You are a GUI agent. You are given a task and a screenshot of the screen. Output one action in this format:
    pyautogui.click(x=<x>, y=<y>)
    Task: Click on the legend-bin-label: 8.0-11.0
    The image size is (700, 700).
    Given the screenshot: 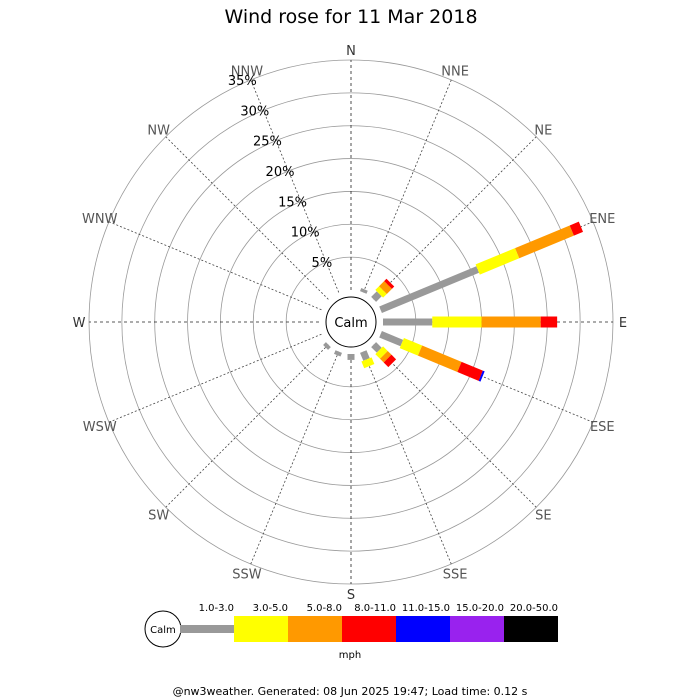 What is the action you would take?
    pyautogui.click(x=375, y=608)
    